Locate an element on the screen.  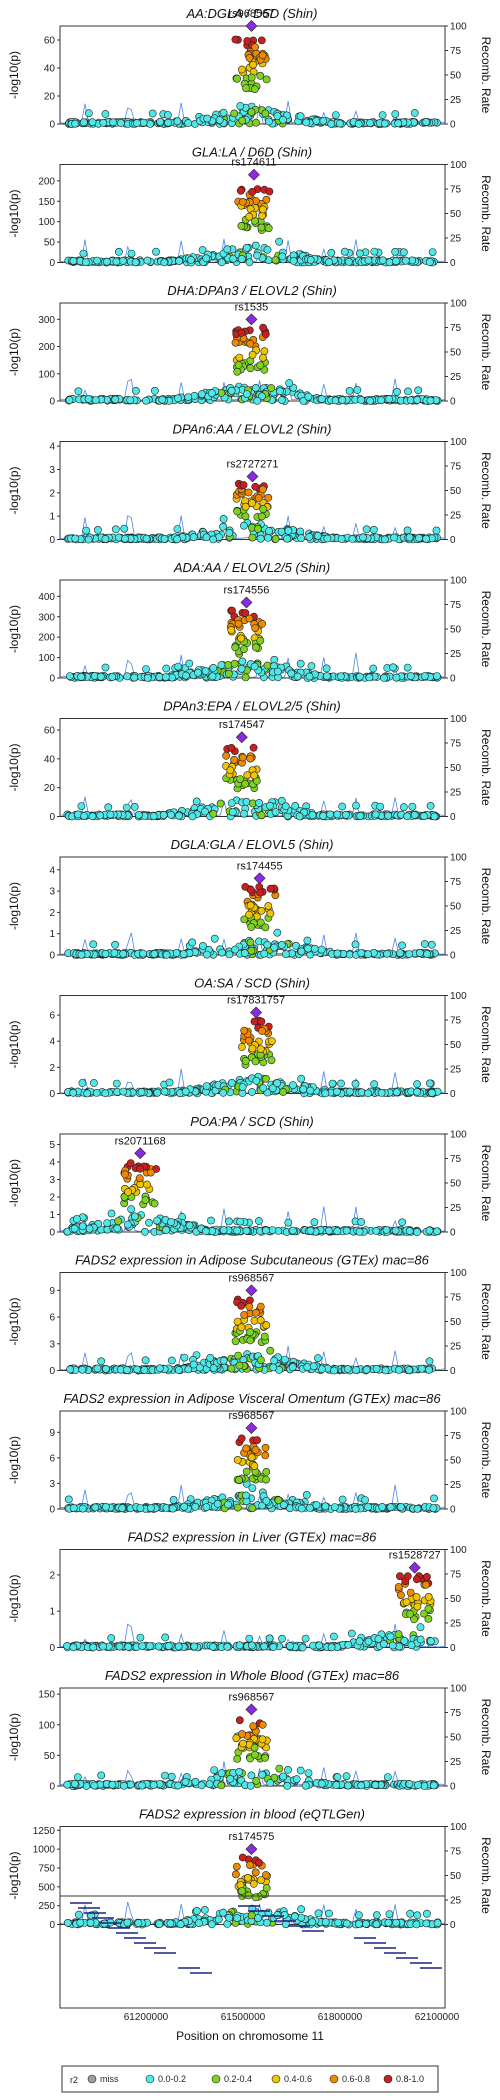
y-tick-label: 60 is located at coordinates (50, 731).